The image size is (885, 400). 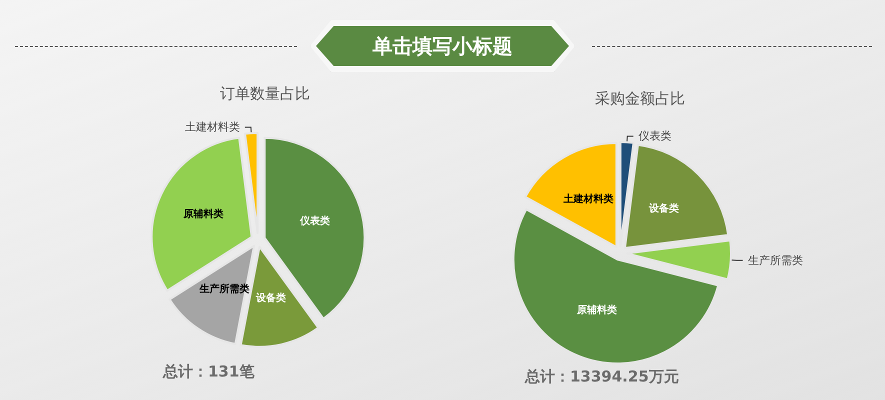 I want to click on text: 总计：13394.25万元, so click(x=601, y=377).